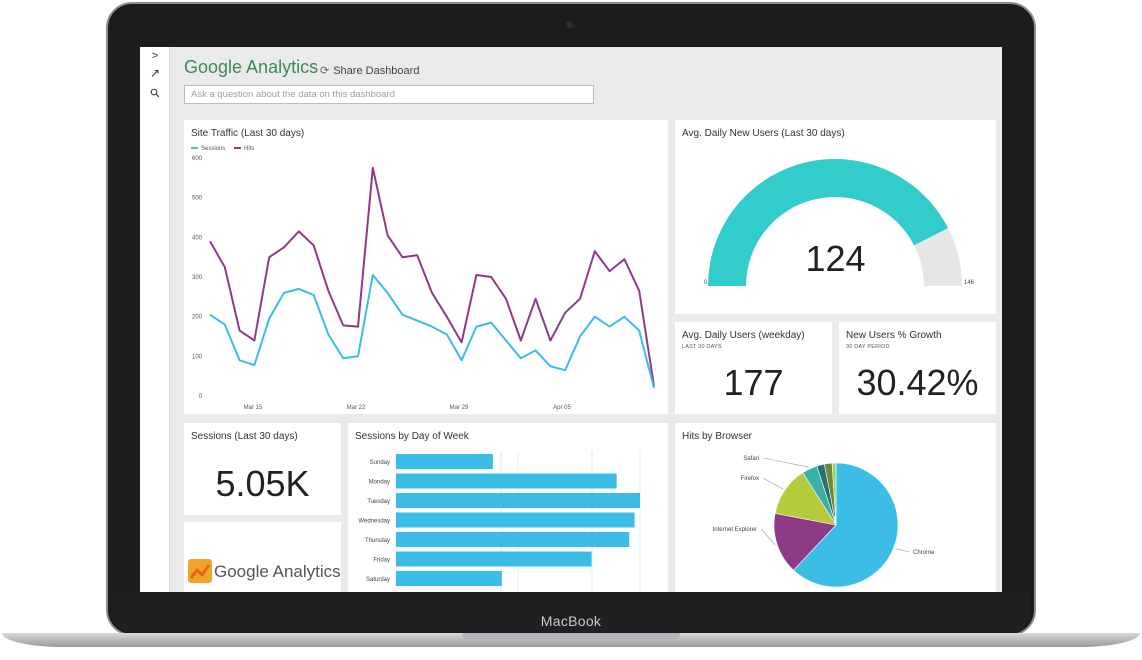 The width and height of the screenshot is (1142, 660). I want to click on tile-title: Avg. Daily Users (weekday), so click(743, 335).